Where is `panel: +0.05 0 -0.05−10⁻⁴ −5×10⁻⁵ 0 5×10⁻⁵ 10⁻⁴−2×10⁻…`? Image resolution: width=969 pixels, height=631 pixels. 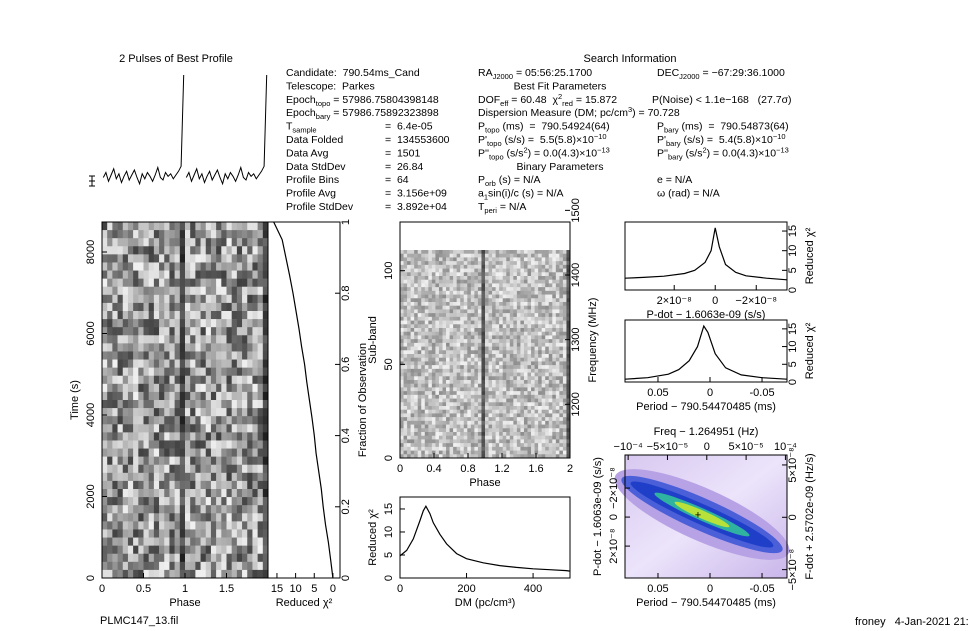 panel: +0.05 0 -0.05−10⁻⁴ −5×10⁻⁵ 0 5×10⁻⁵ 10⁻⁴−2×10⁻… is located at coordinates (704, 517).